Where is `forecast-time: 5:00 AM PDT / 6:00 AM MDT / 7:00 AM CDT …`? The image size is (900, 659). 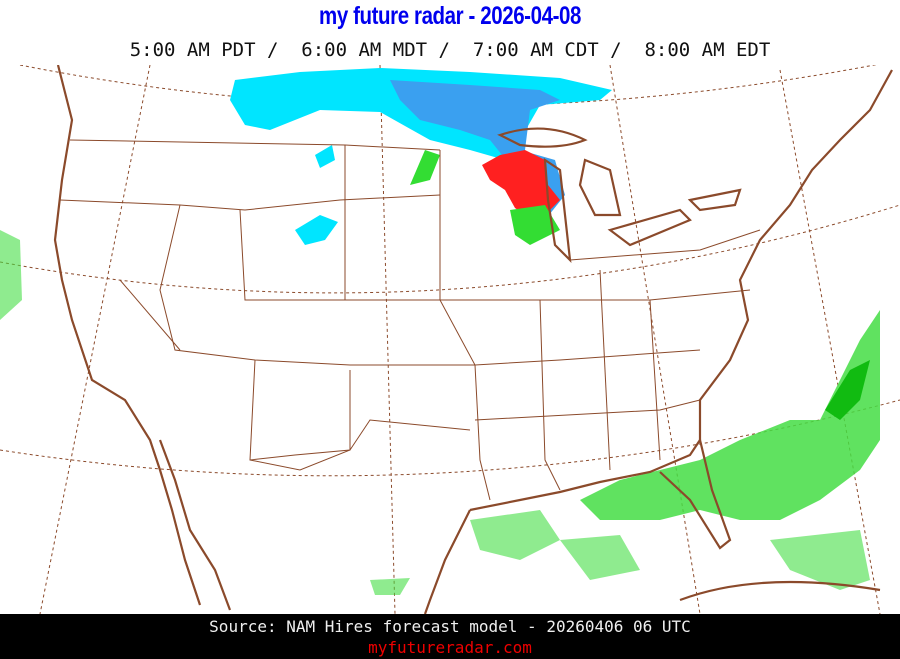 forecast-time: 5:00 AM PDT / 6:00 AM MDT / 7:00 AM CDT … is located at coordinates (450, 50).